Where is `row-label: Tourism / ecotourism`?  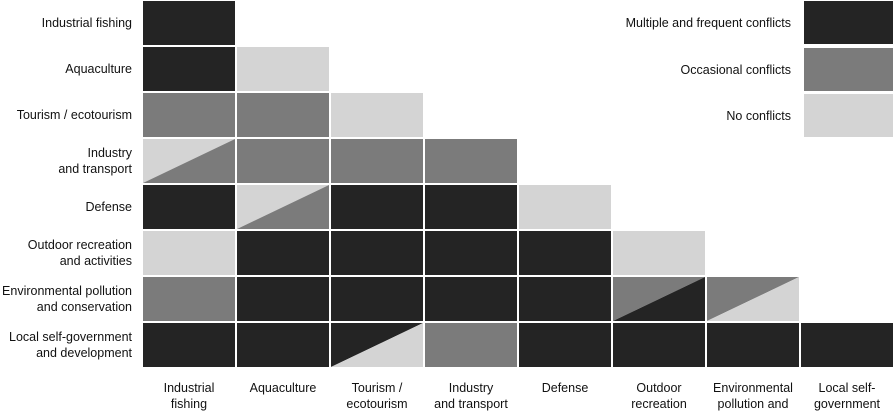
row-label: Tourism / ecotourism is located at coordinates (74, 115).